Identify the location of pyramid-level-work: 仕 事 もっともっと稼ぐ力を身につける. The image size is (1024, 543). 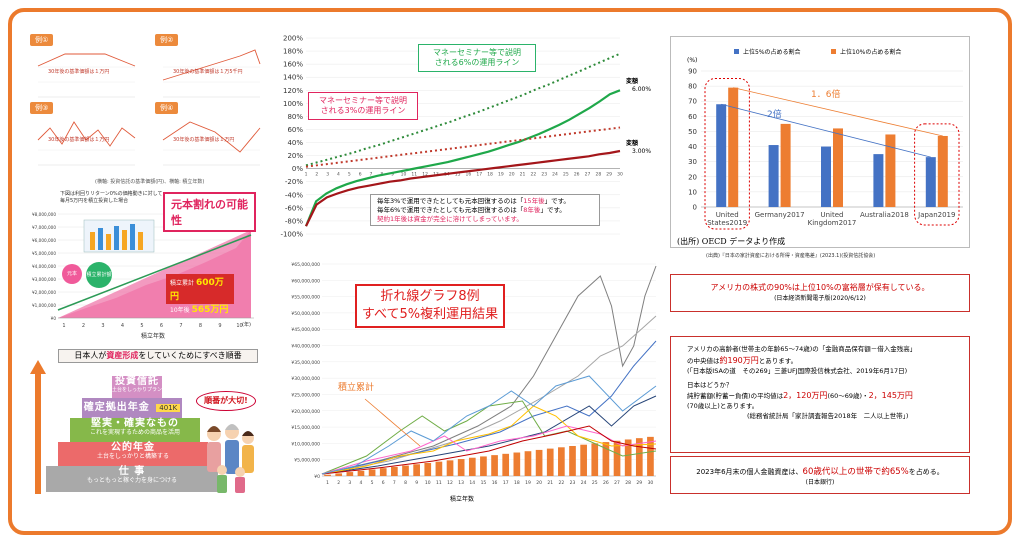
(132, 479).